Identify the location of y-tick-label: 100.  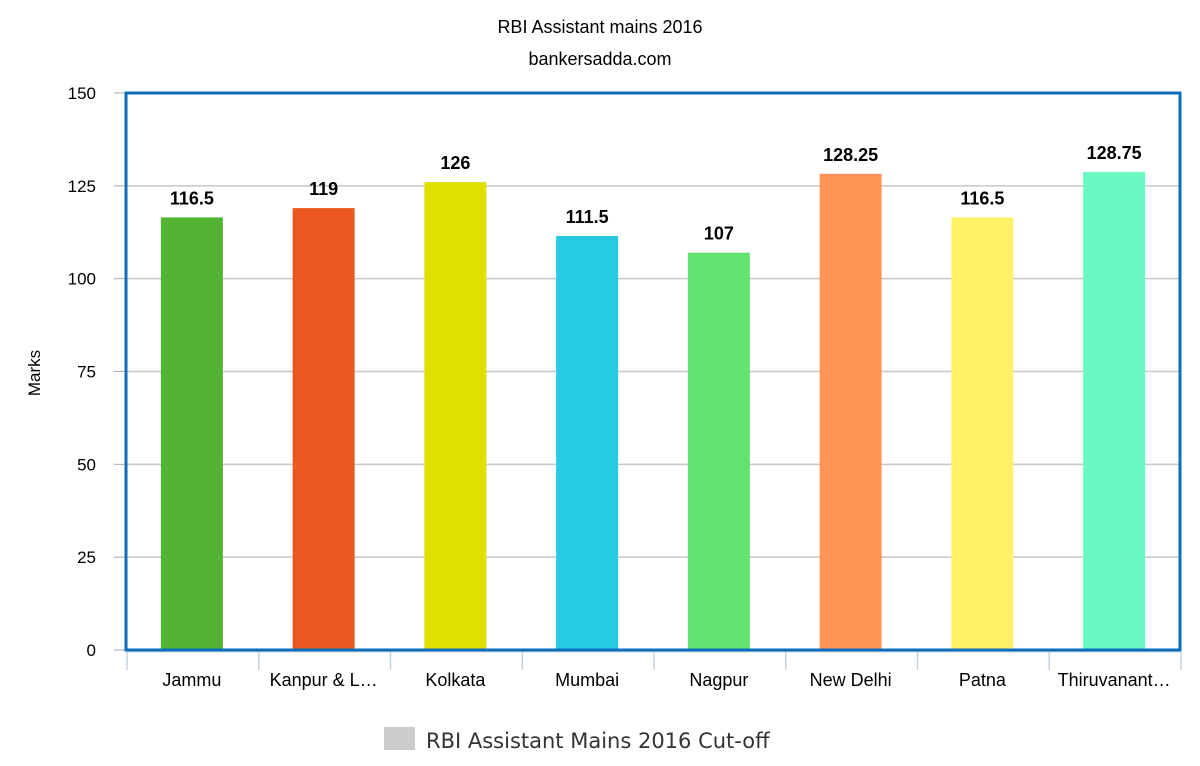
(82, 279).